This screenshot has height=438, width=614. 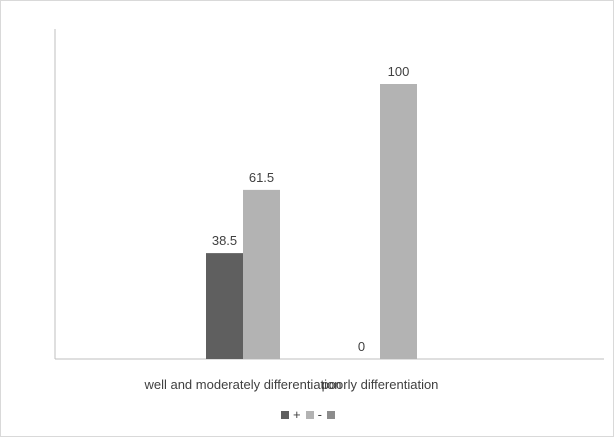 I want to click on chart-legend: + -, so click(x=307, y=414).